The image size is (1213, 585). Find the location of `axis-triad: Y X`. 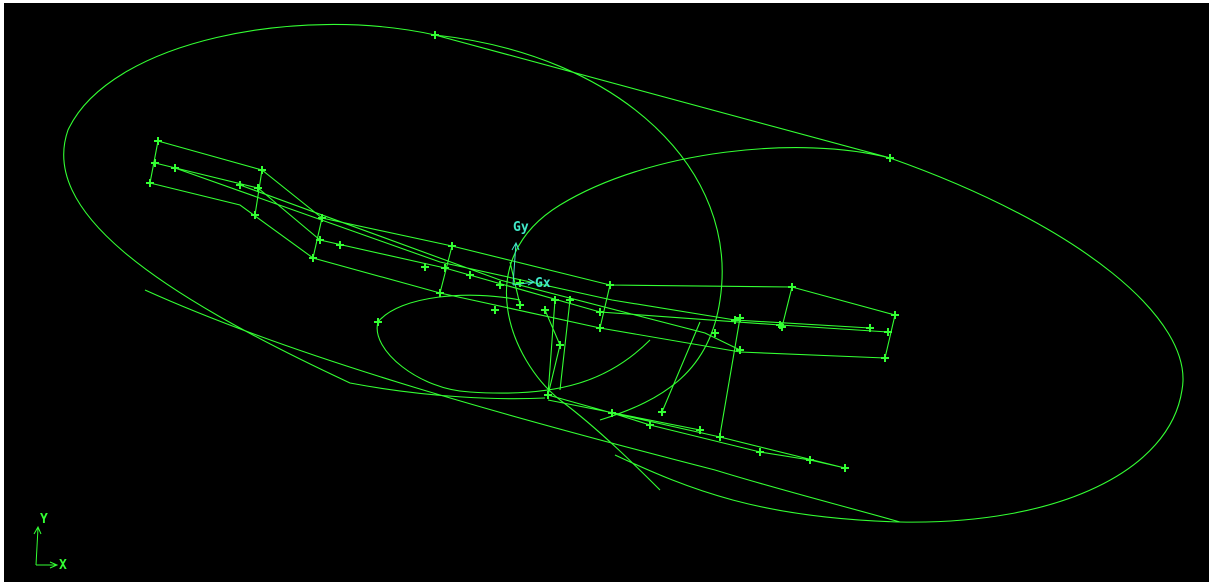

axis-triad: Y X is located at coordinates (50, 542).